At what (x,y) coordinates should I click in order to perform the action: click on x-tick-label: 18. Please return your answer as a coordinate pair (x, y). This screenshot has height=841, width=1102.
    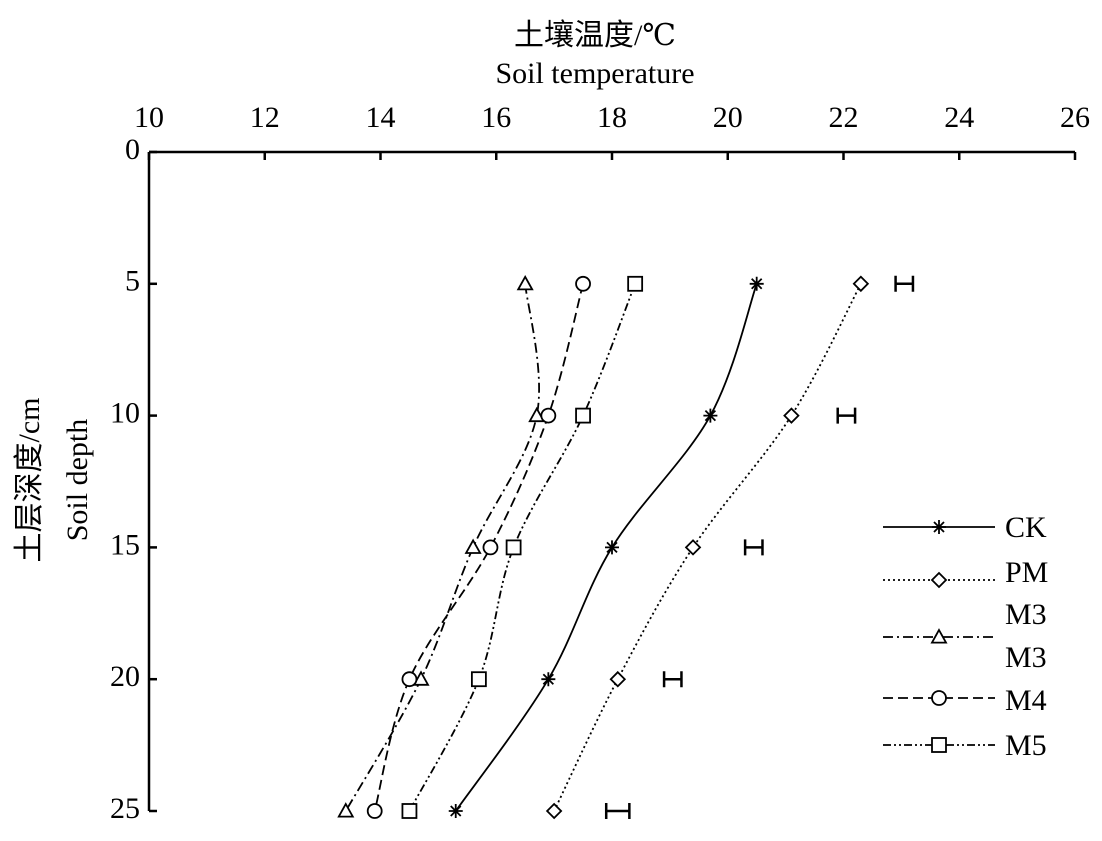
    Looking at the image, I should click on (612, 117).